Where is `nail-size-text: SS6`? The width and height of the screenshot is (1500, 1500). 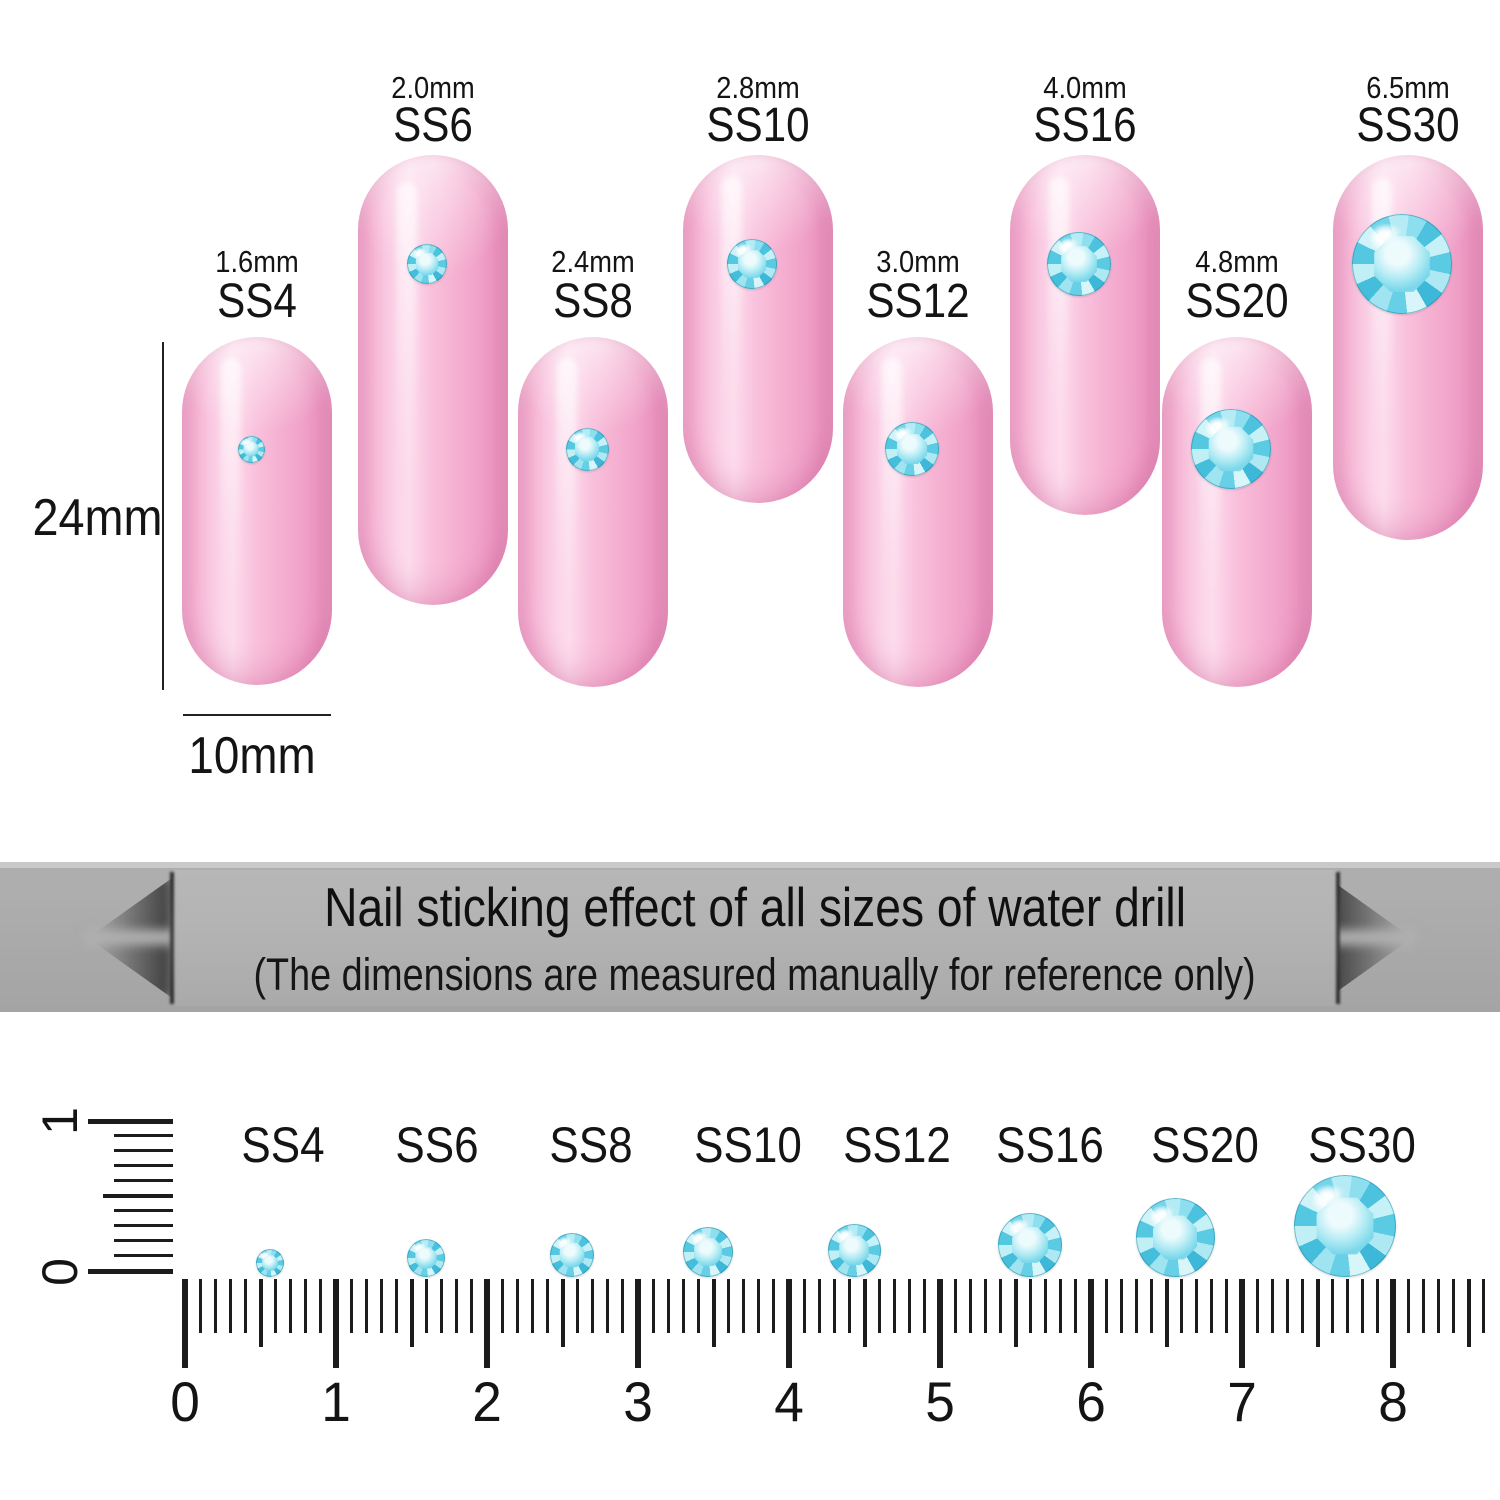
nail-size-text: SS6 is located at coordinates (433, 125).